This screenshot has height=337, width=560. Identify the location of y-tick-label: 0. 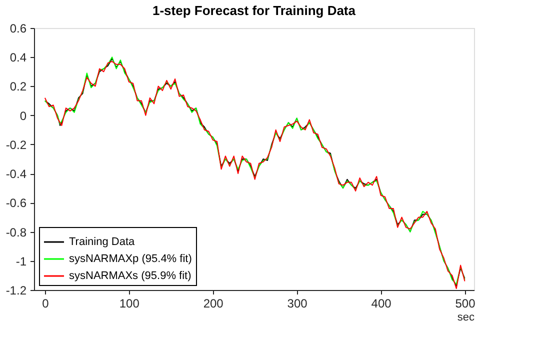
(23, 115).